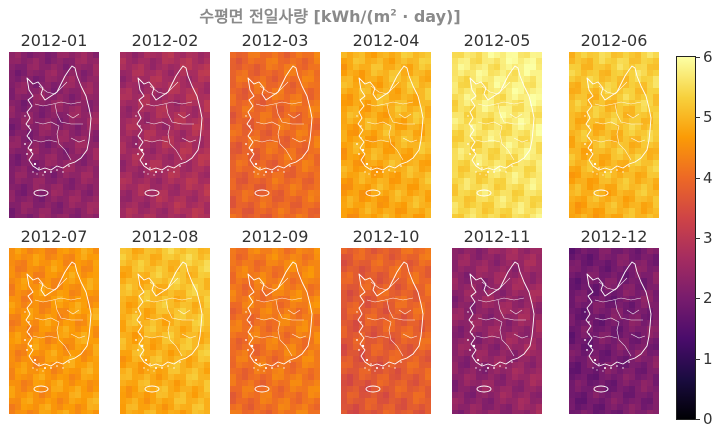  Describe the element at coordinates (275, 320) in the screenshot. I see `map-panel: 2012-09` at that location.